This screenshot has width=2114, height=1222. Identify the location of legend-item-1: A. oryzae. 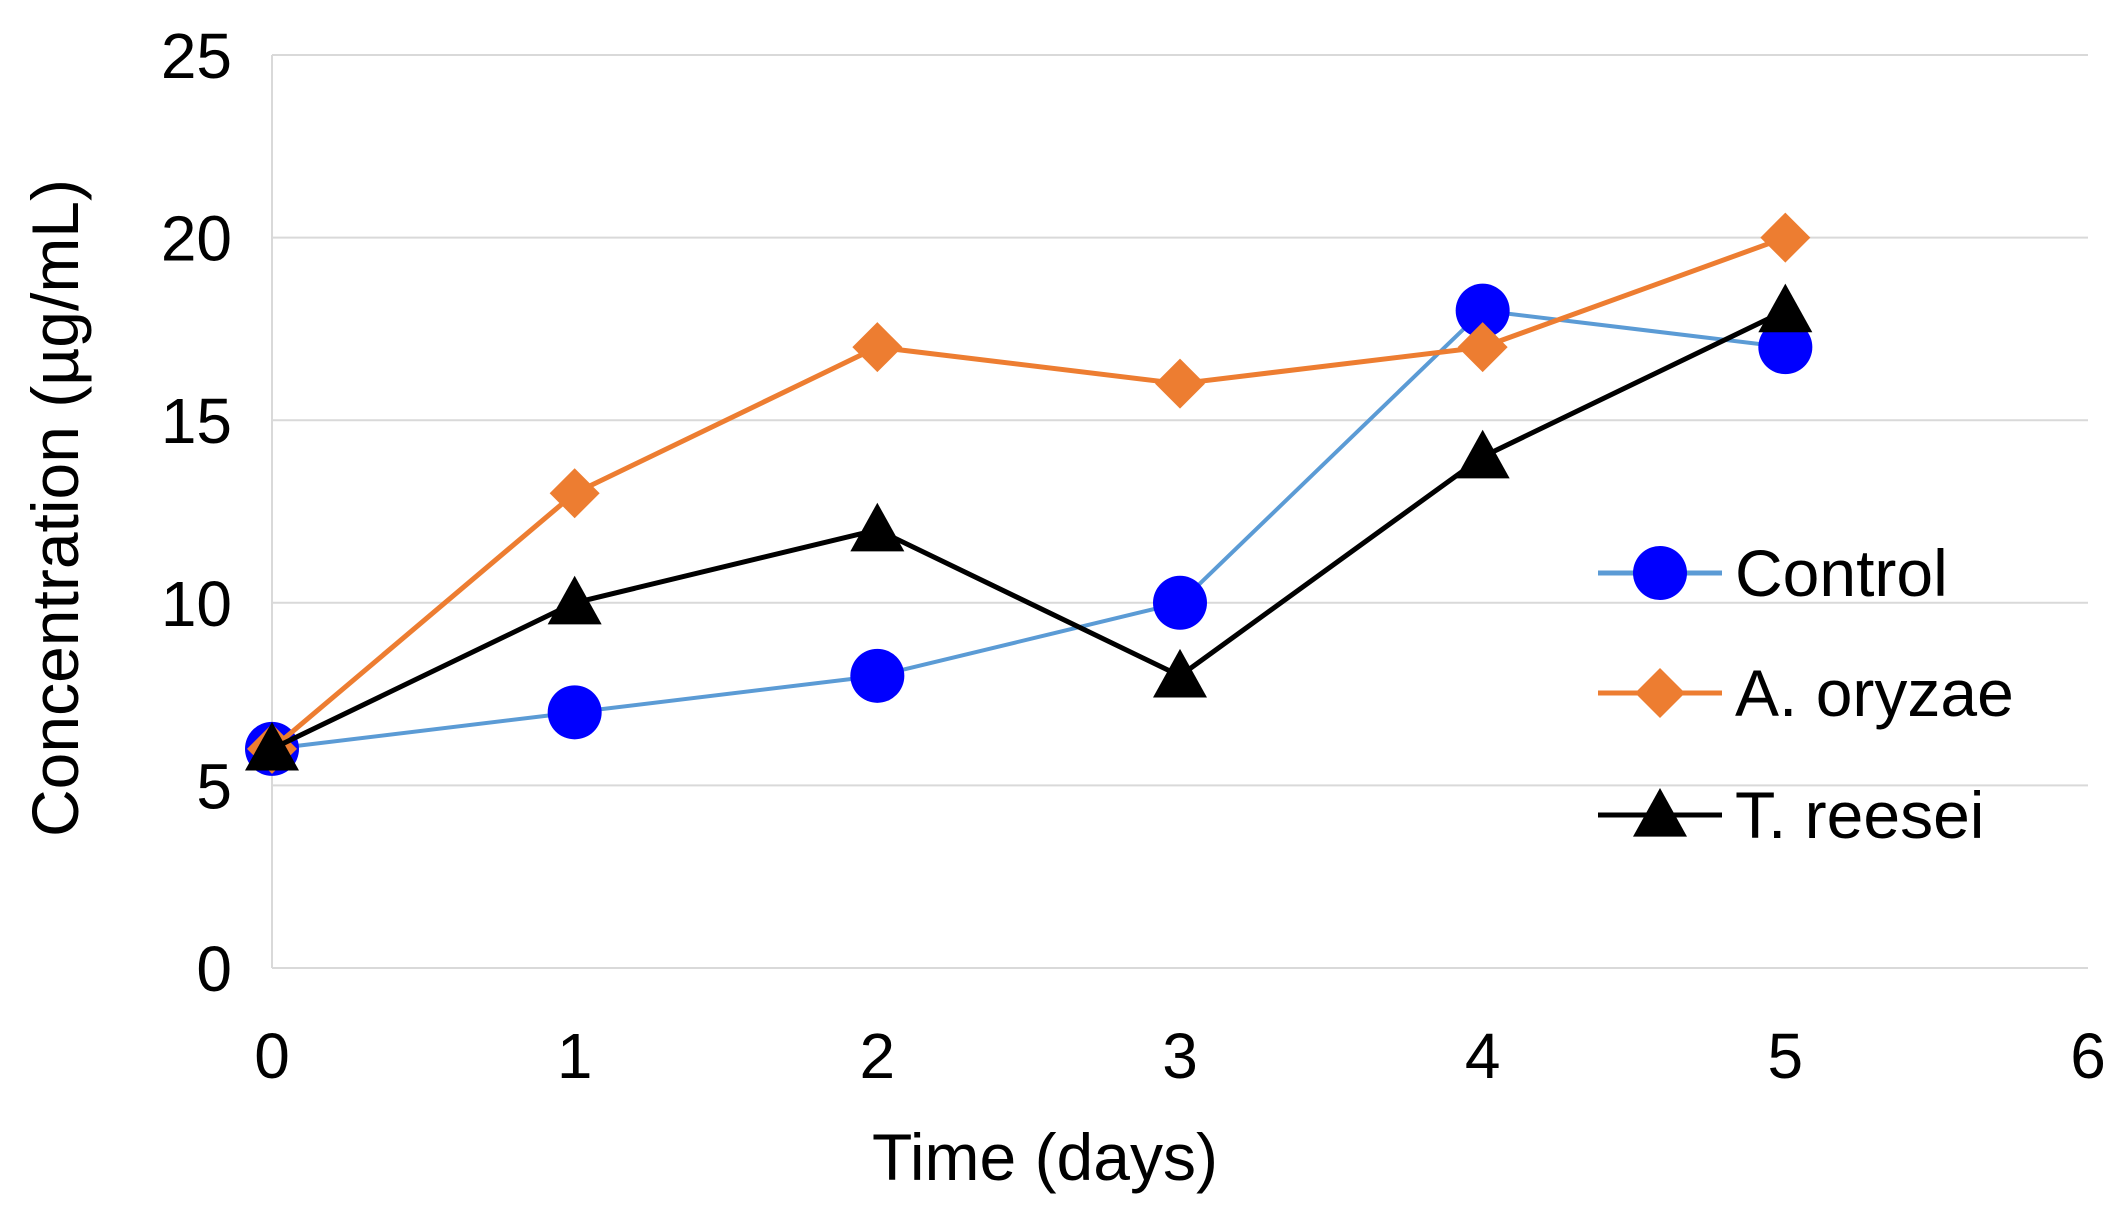
(1806, 693).